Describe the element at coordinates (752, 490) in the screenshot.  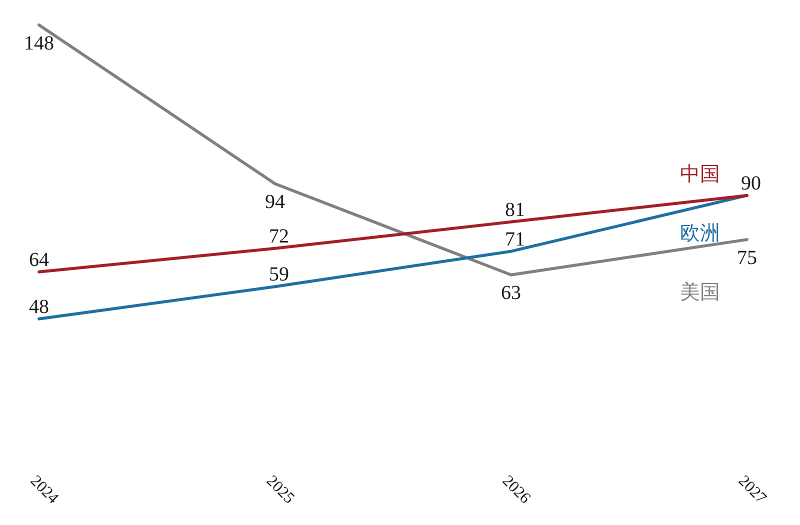
I see `x-tick-label: 2027` at that location.